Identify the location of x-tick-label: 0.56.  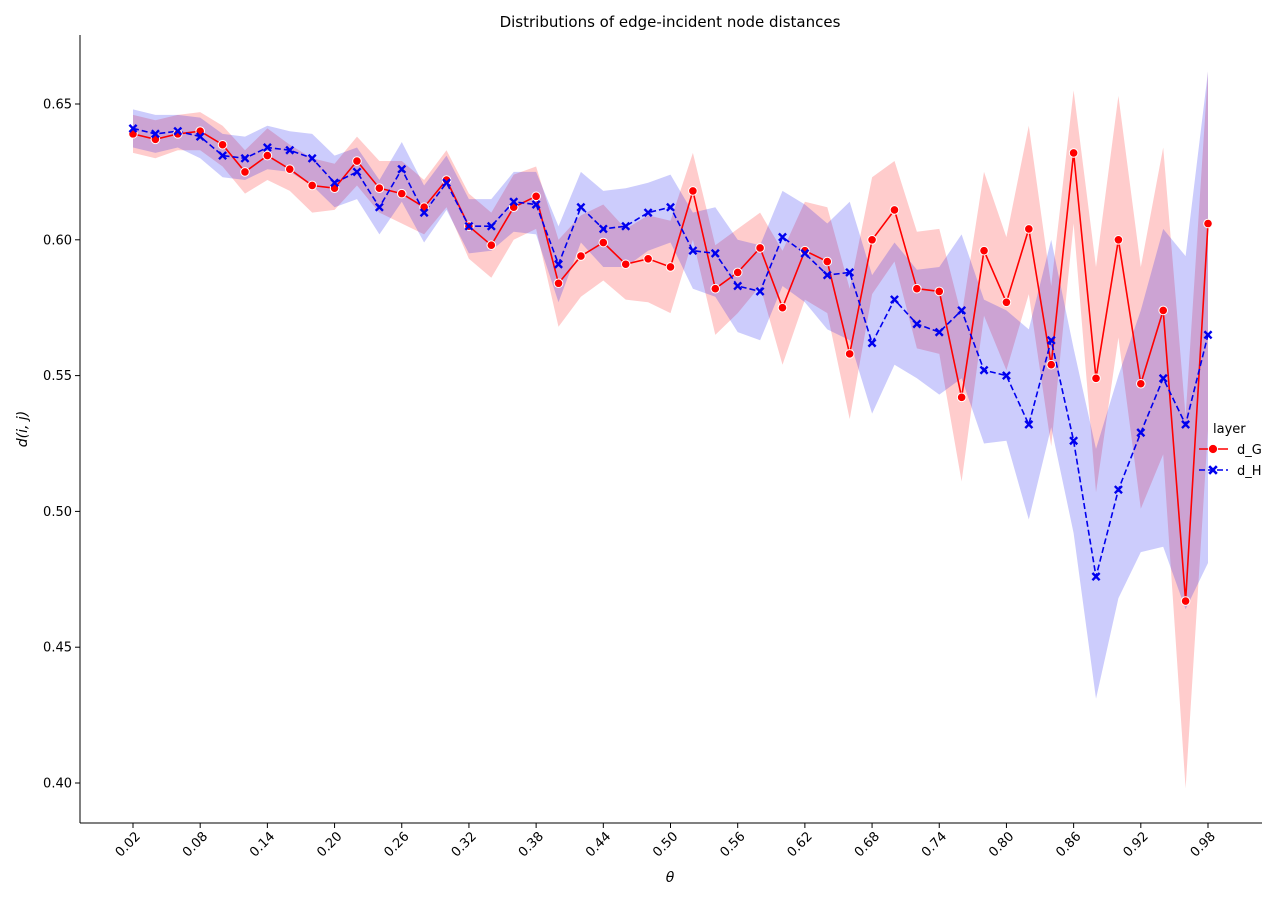
(732, 844).